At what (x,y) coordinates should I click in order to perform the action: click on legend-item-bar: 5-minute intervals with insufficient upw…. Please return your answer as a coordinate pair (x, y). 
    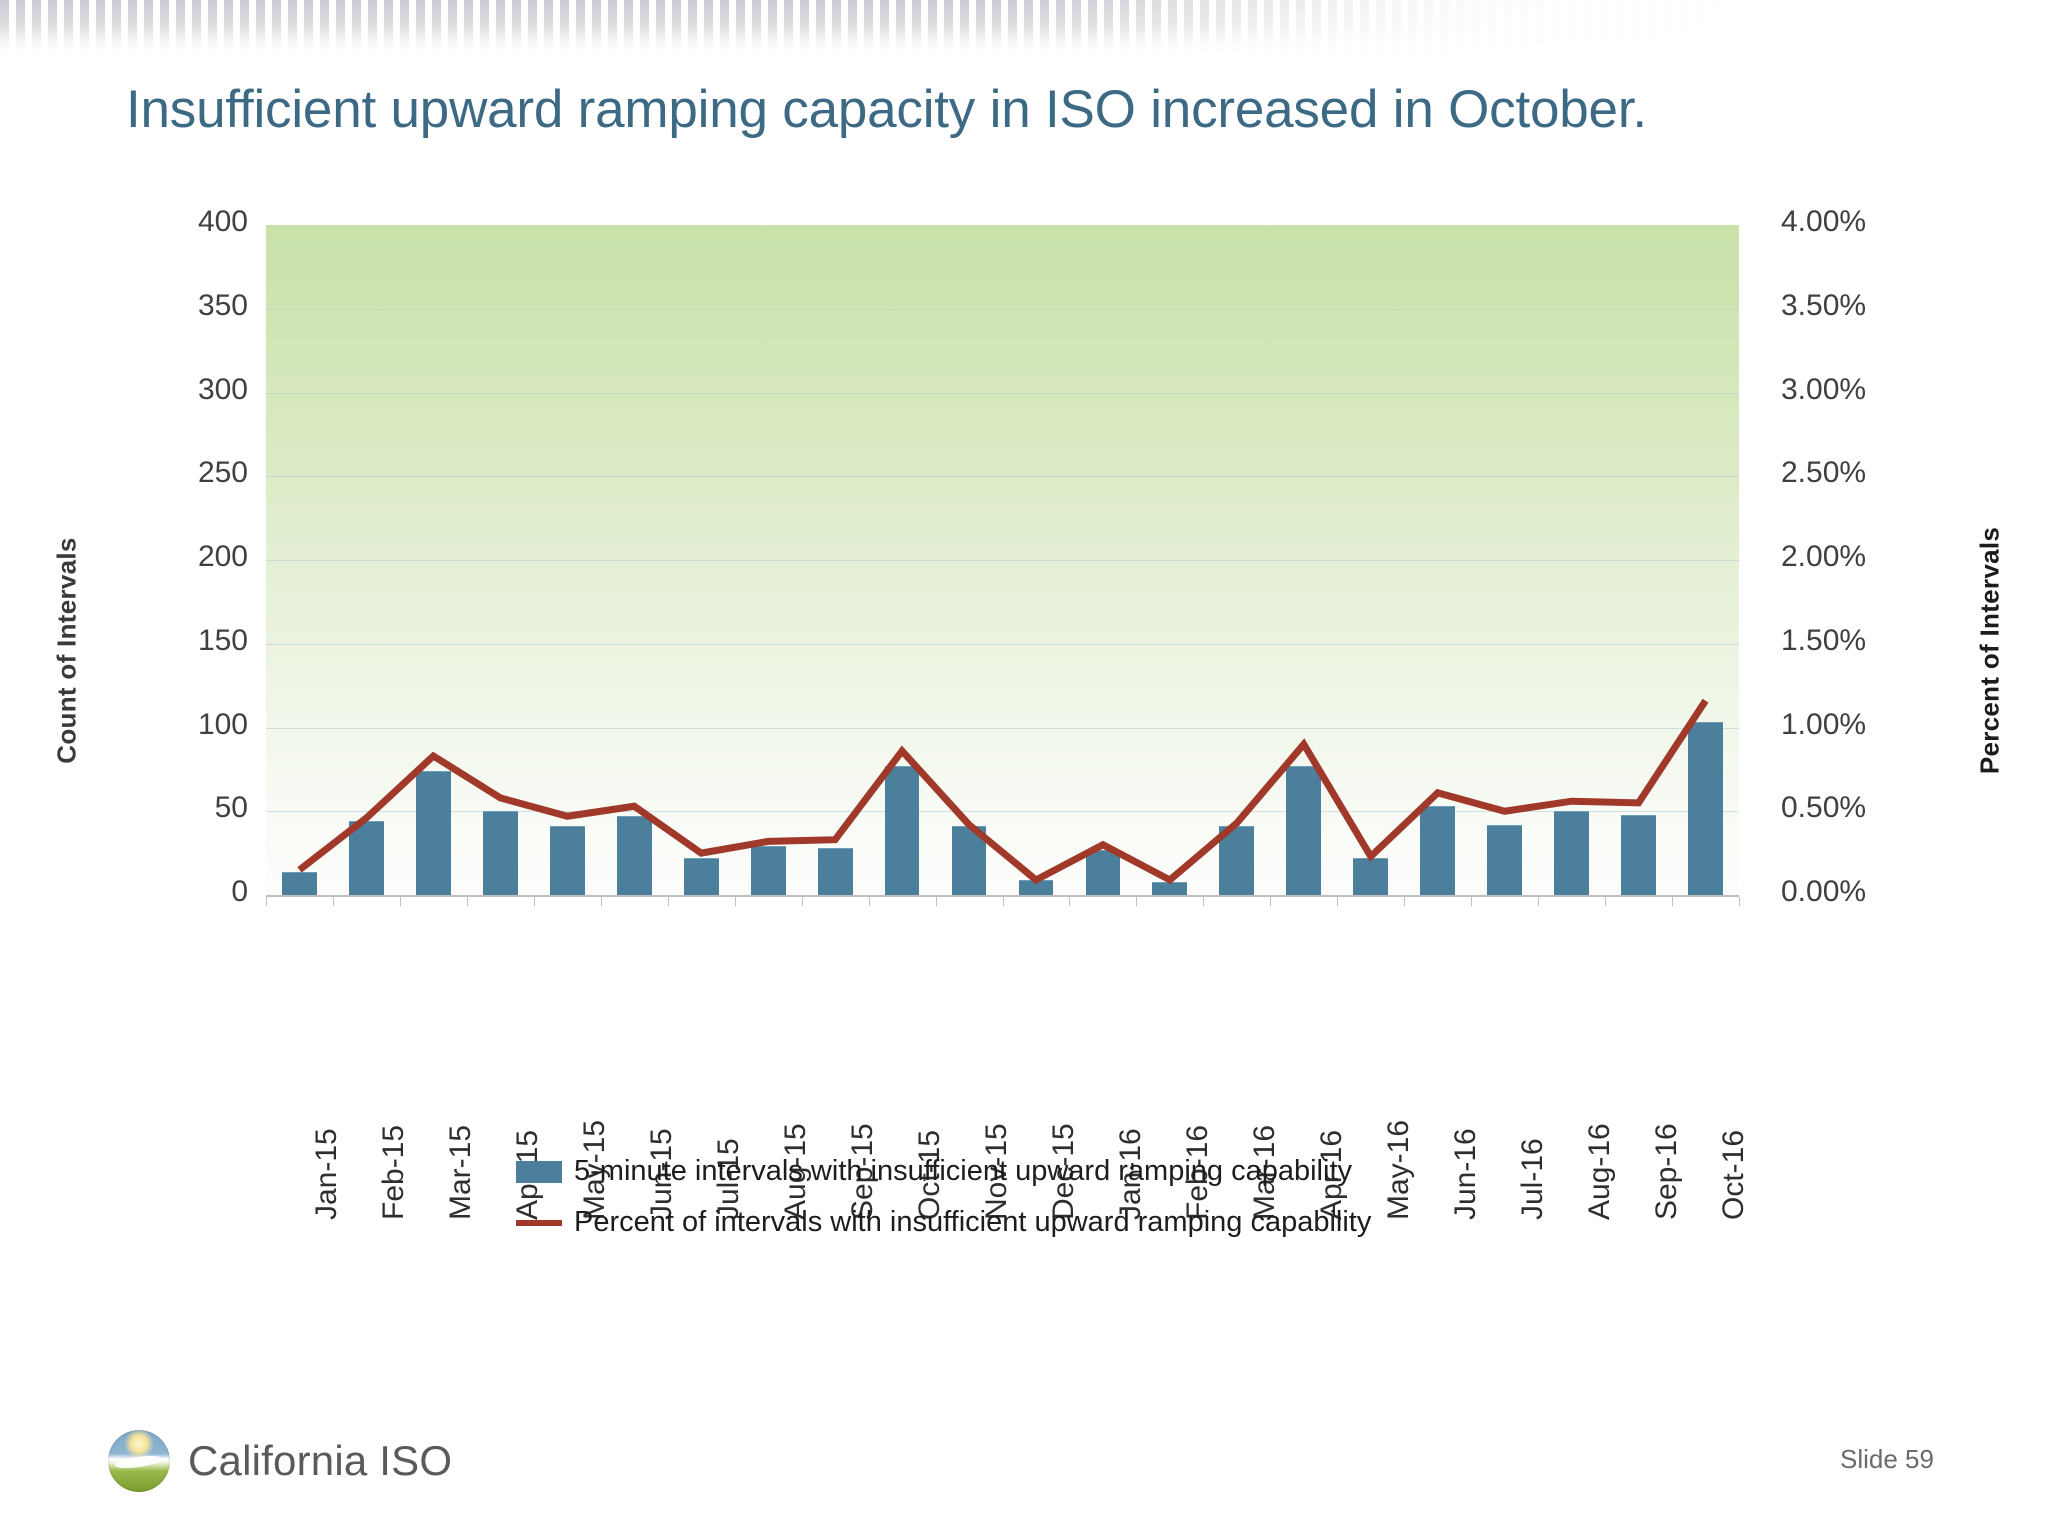
    Looking at the image, I should click on (1024, 1171).